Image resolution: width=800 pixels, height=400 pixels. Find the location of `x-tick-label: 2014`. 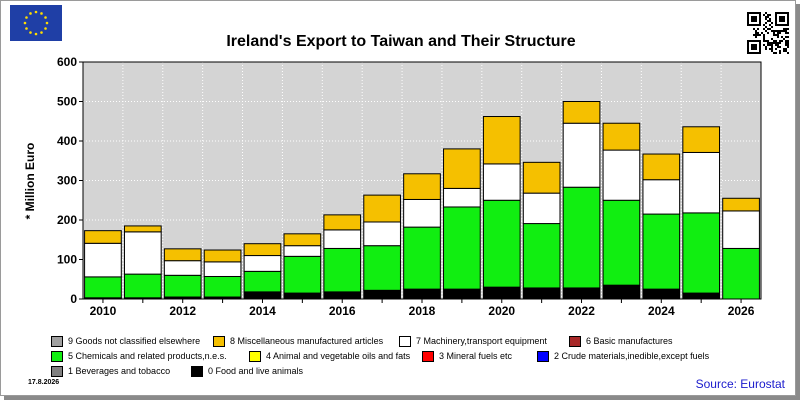

x-tick-label: 2014 is located at coordinates (262, 311).